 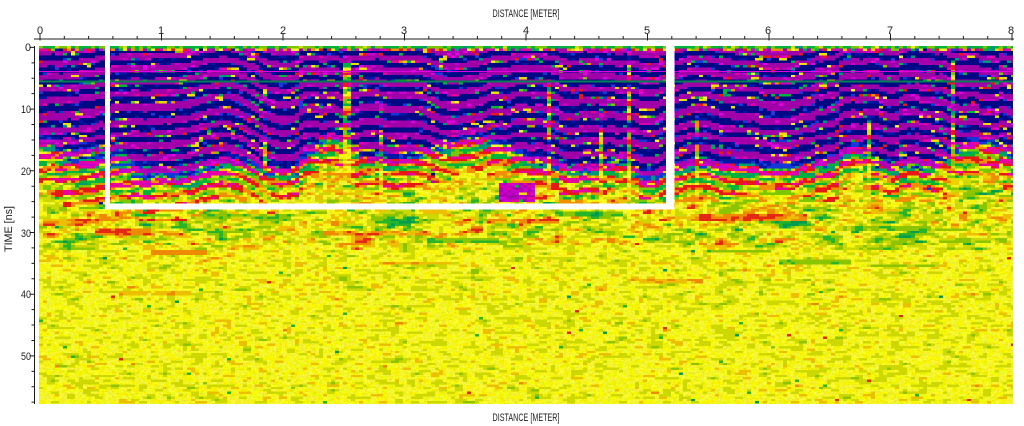 What do you see at coordinates (26, 357) in the screenshot?
I see `svg-text: 50` at bounding box center [26, 357].